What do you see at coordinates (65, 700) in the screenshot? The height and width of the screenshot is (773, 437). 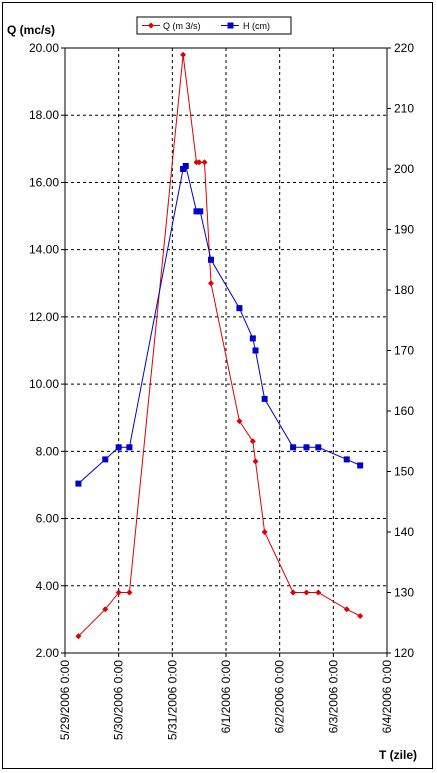 I see `x-axis-tick-label: 5/29/2006 0:00` at bounding box center [65, 700].